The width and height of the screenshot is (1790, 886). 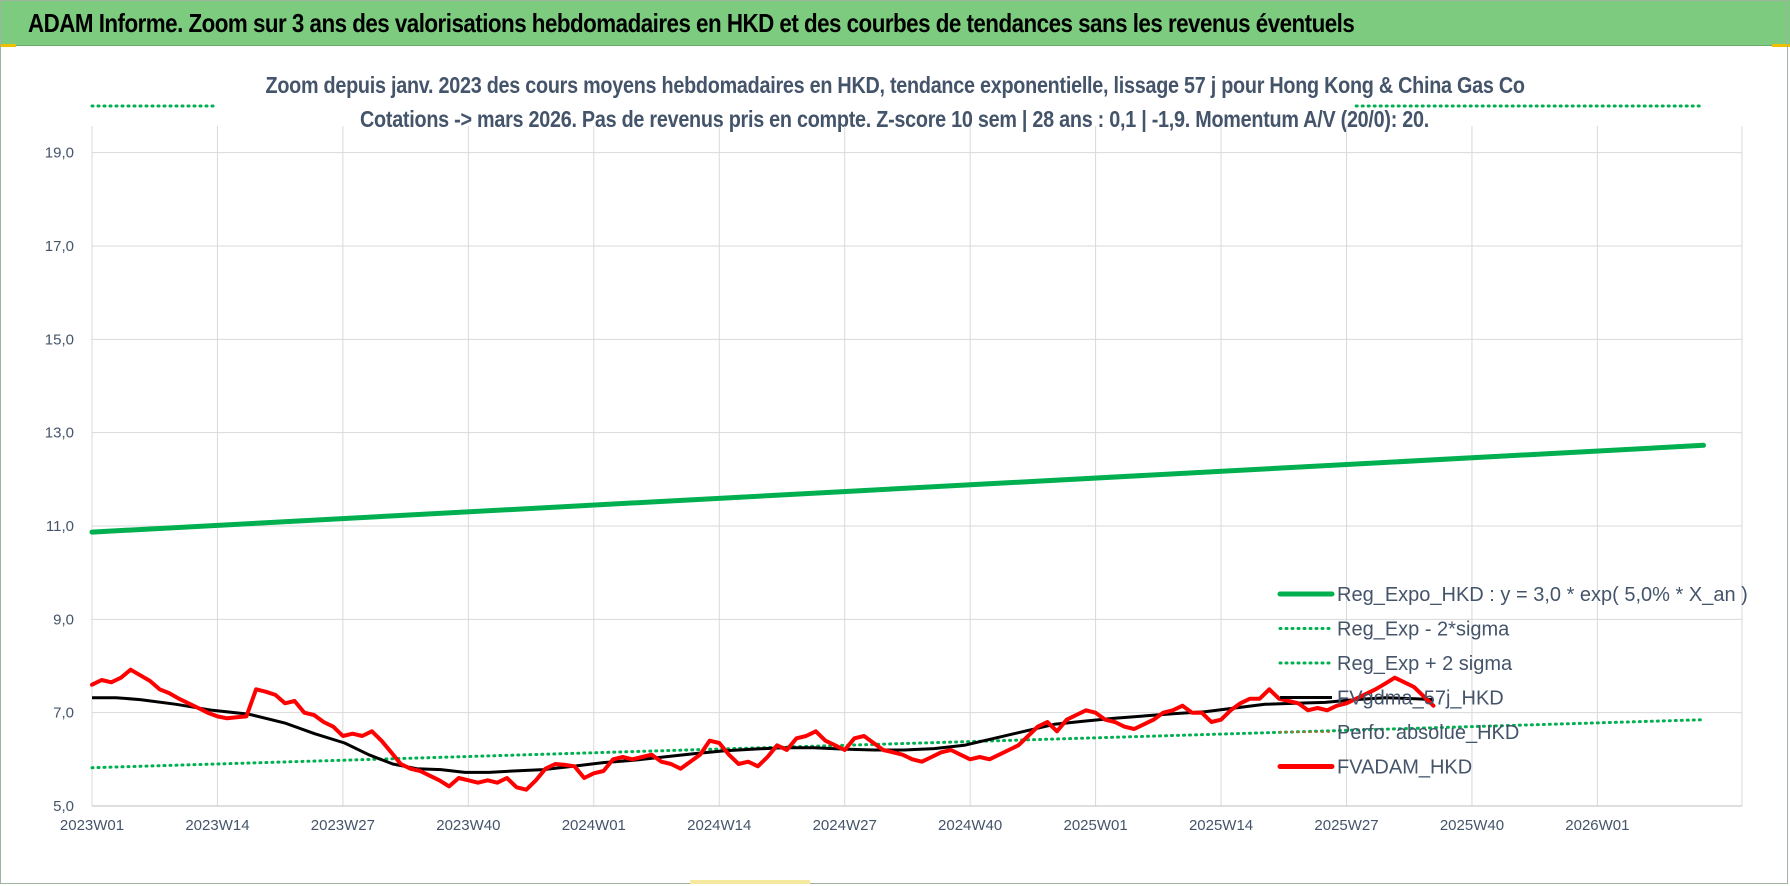 I want to click on y-tick-label: 9,0, so click(x=63, y=619).